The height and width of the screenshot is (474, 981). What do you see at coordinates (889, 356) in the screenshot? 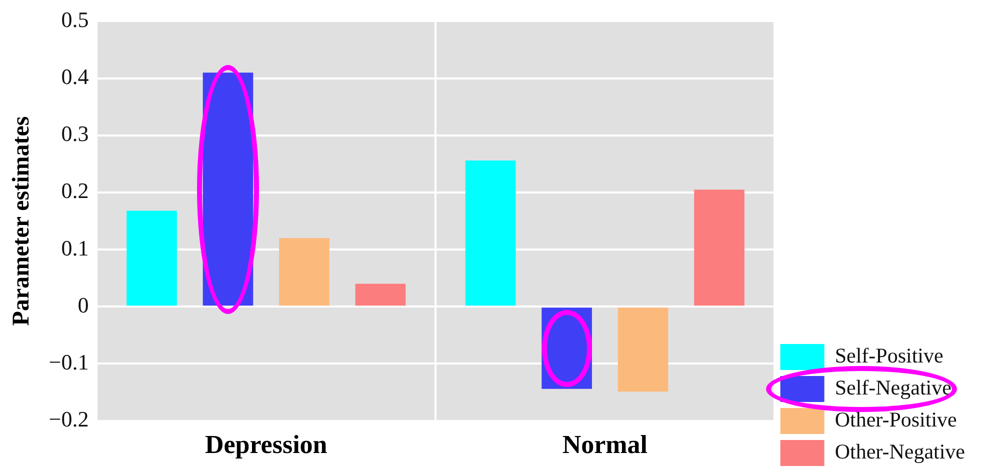
I see `legend-label: Self-Positive` at bounding box center [889, 356].